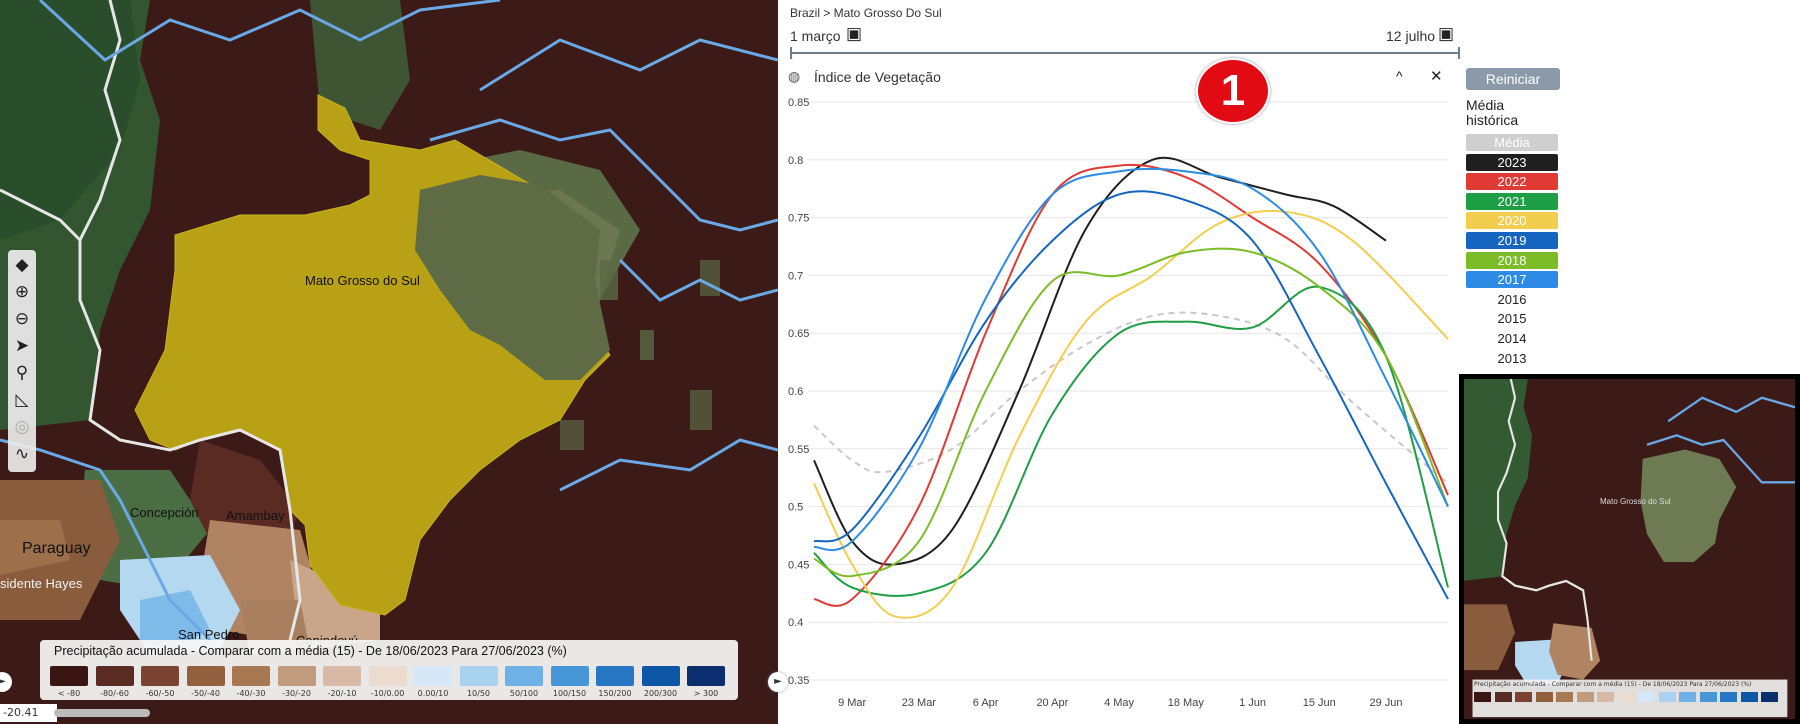 This screenshot has height=724, width=1800. Describe the element at coordinates (1513, 79) in the screenshot. I see `reset-button: Reiniciar` at that location.